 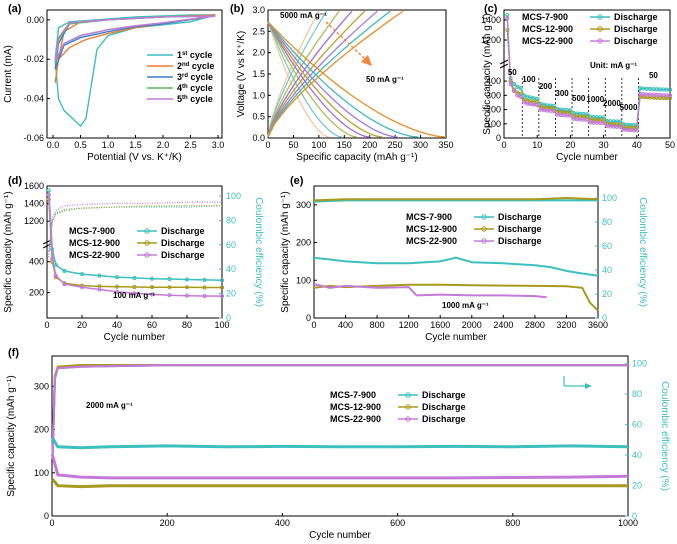 What do you see at coordinates (493, 110) in the screenshot?
I see `c-ytick-label: 200` at bounding box center [493, 110].